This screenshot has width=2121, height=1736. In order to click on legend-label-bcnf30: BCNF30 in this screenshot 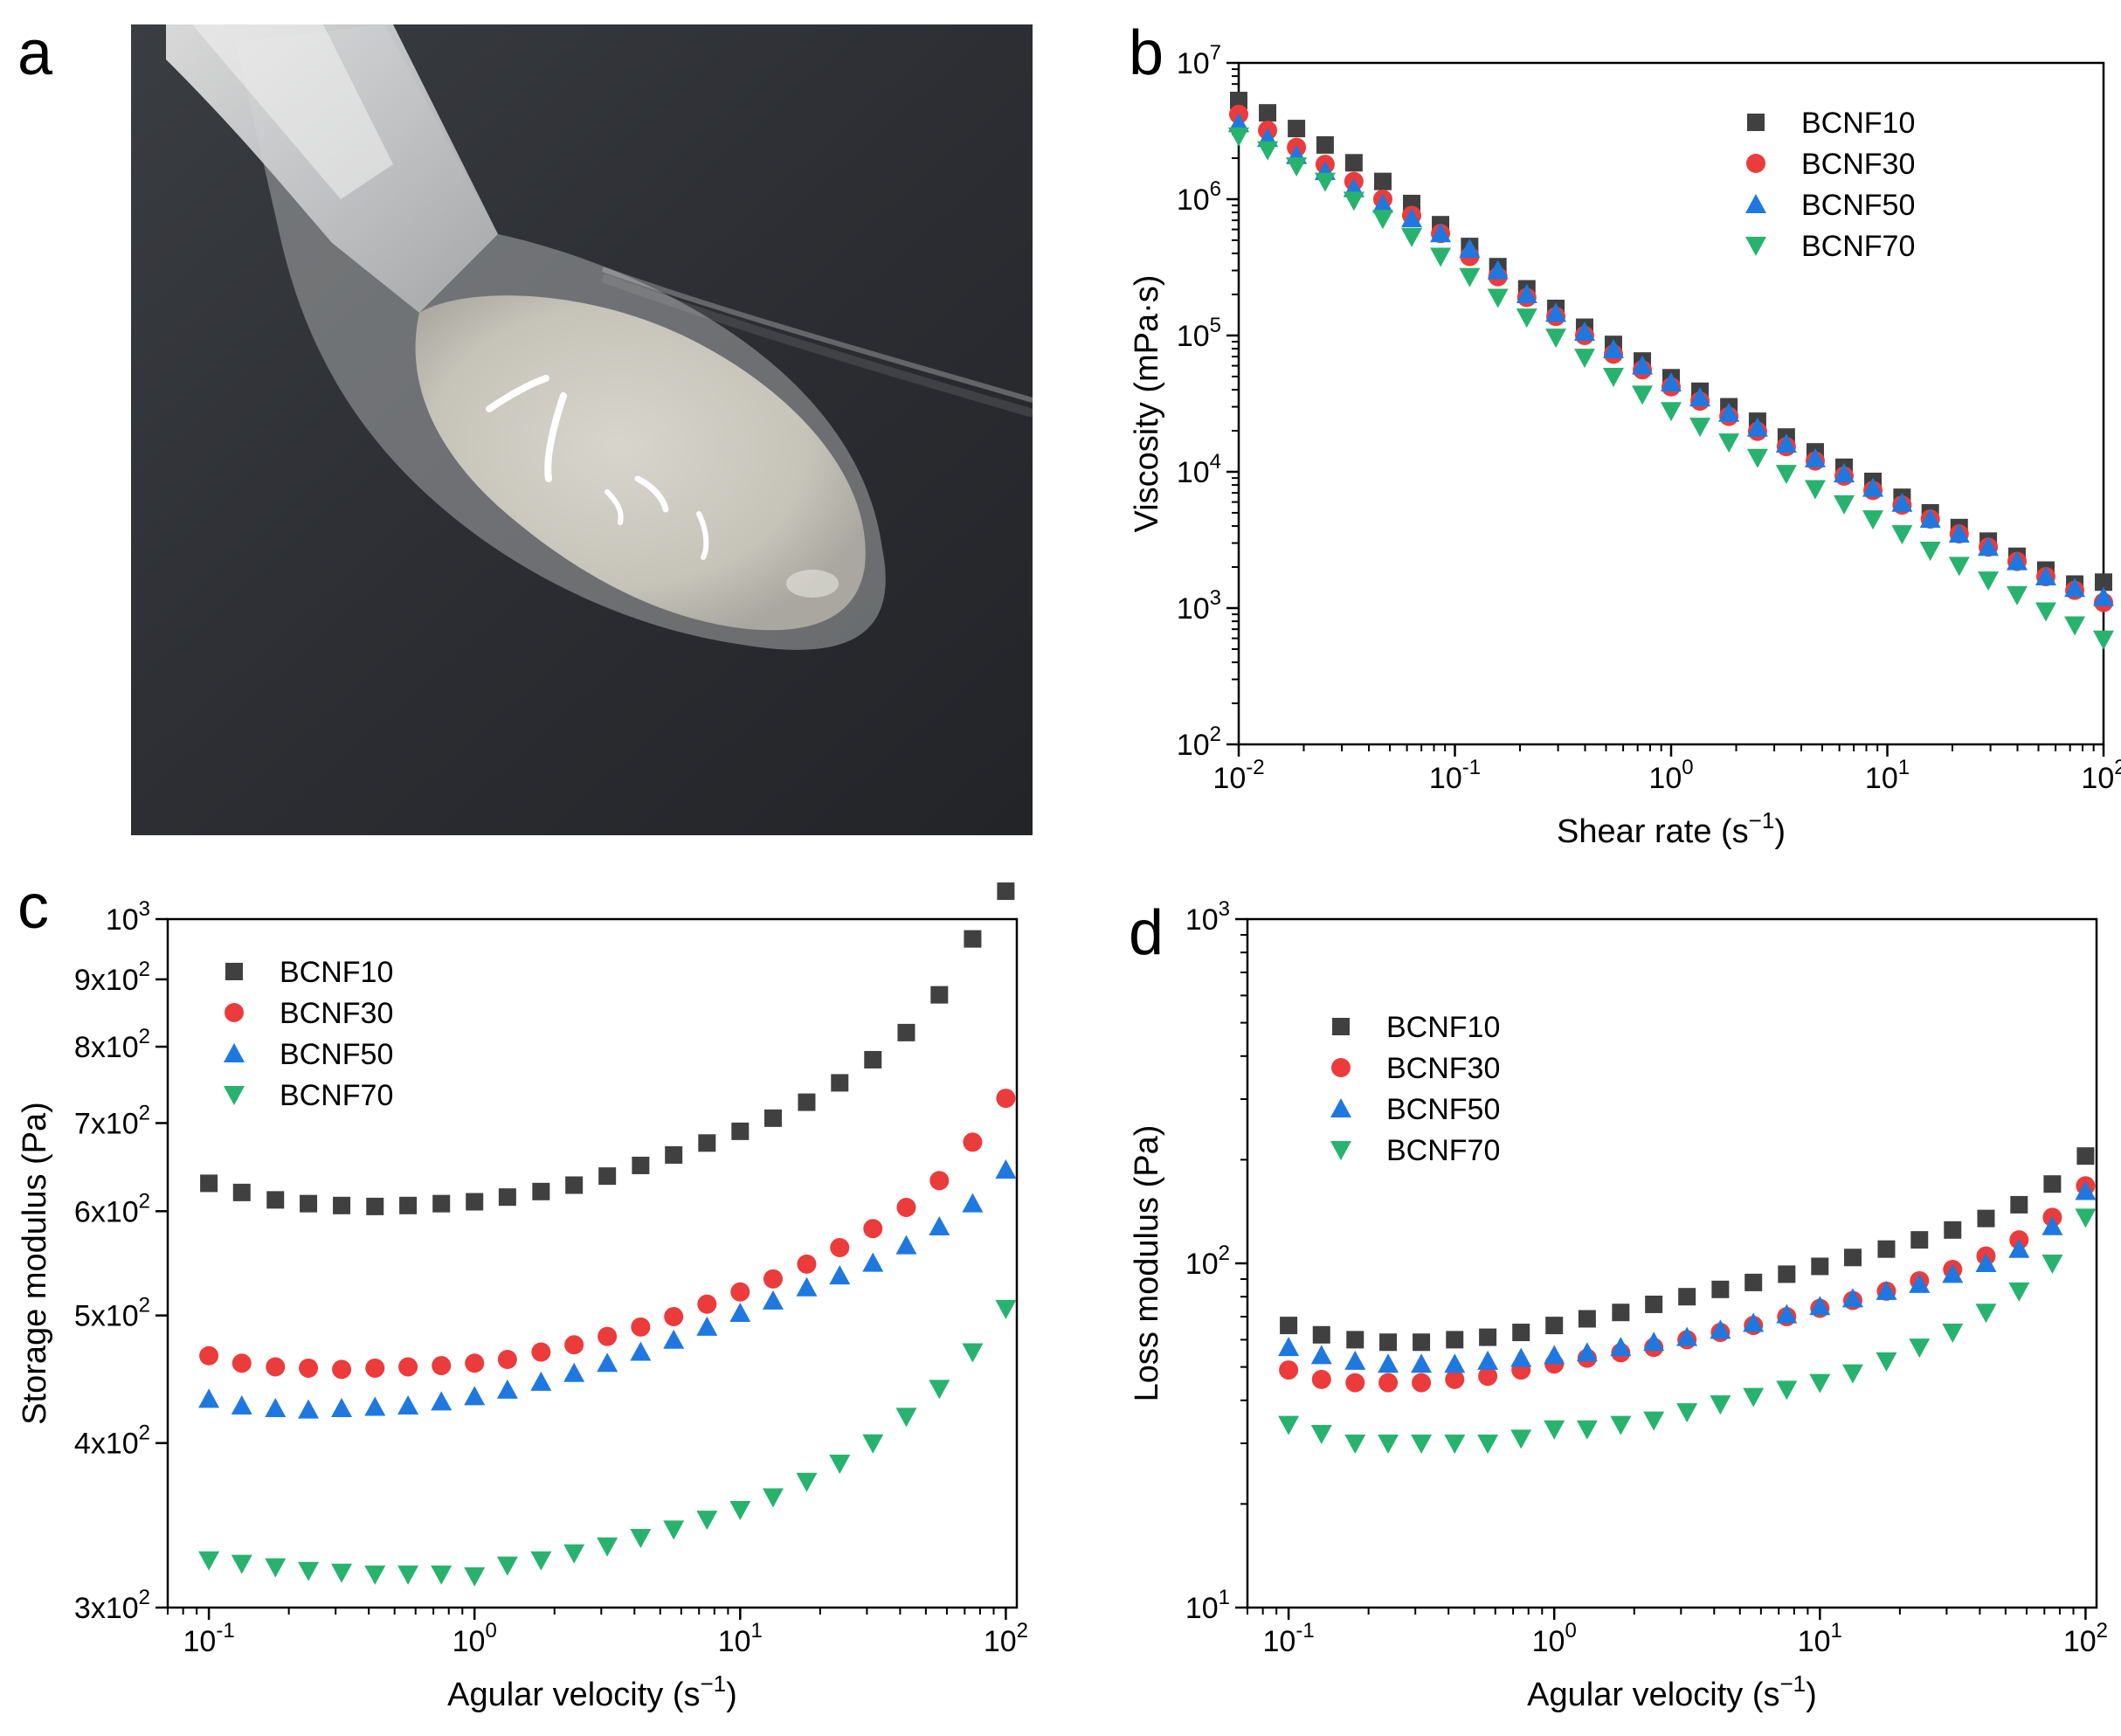, I will do `click(336, 1014)`.